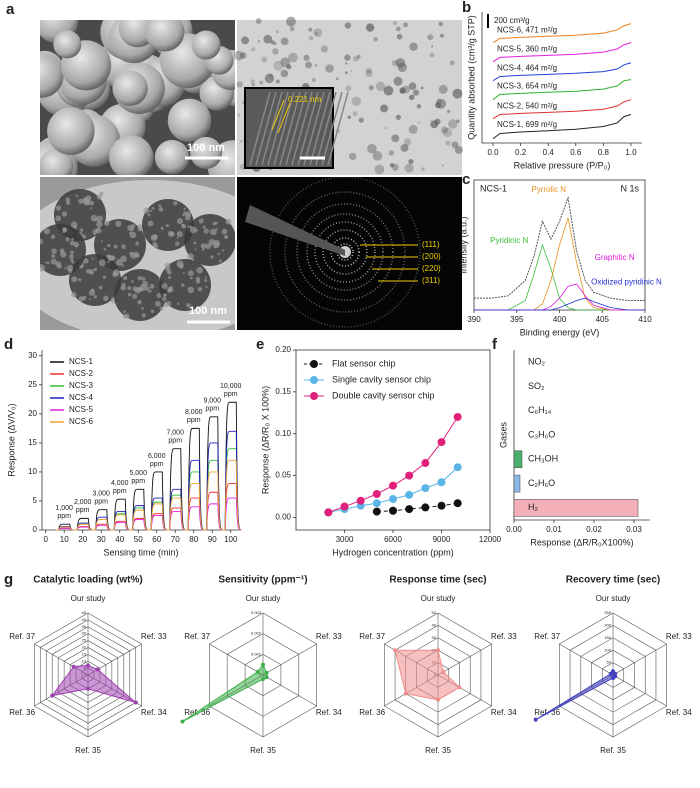 This screenshot has width=700, height=788. What do you see at coordinates (81, 385) in the screenshot?
I see `legend-label: NCS-3` at bounding box center [81, 385].